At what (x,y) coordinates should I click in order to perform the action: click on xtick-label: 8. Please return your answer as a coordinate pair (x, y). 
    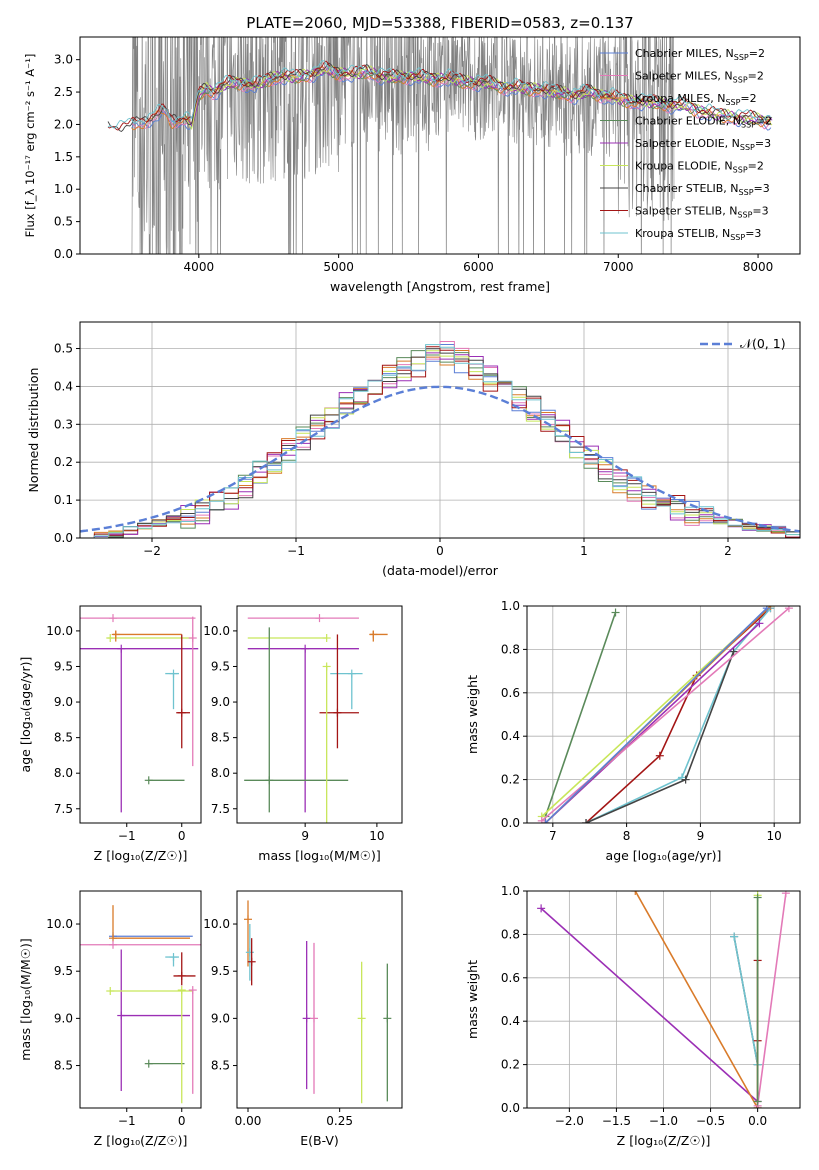
    Looking at the image, I should click on (627, 836).